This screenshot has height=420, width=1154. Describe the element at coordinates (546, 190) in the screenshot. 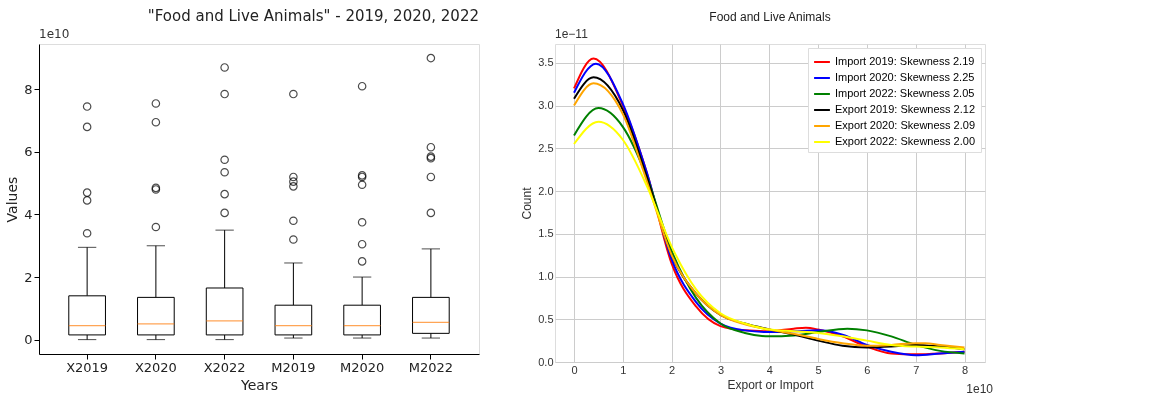

I see `y-tick-label: 2.0` at that location.